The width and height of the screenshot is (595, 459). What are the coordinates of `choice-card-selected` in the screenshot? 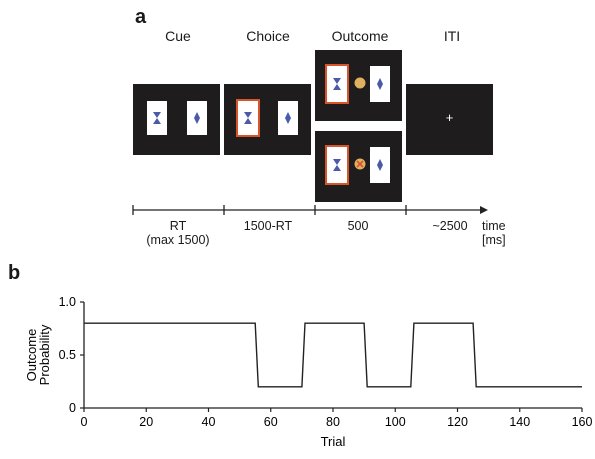 It's located at (248, 118).